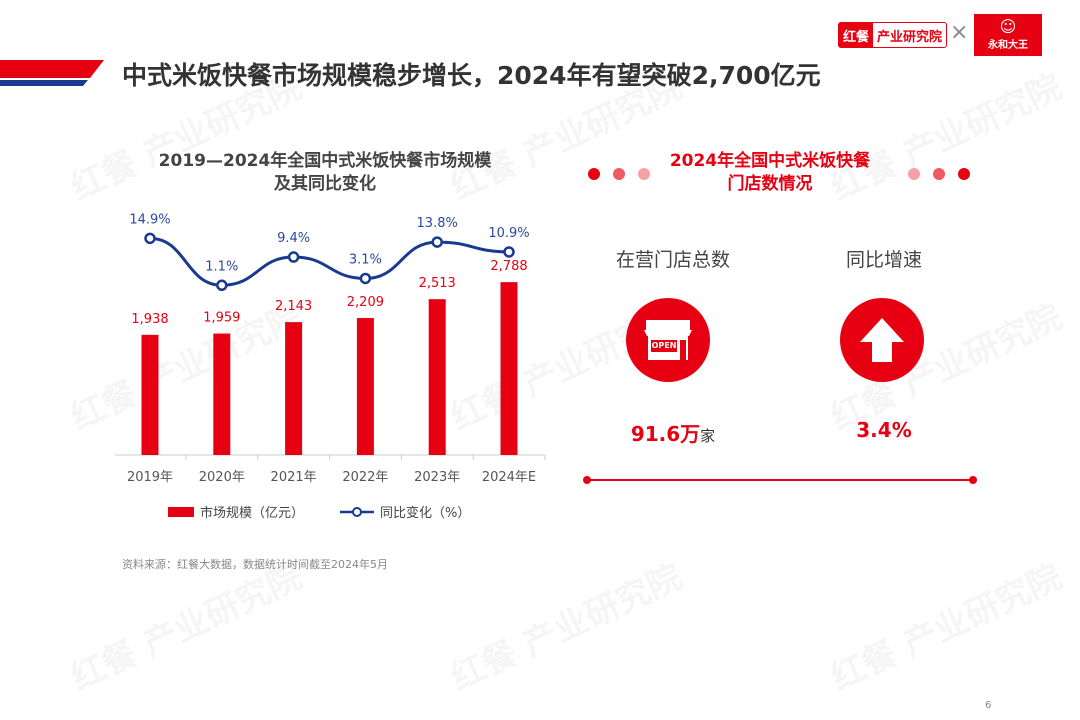 This screenshot has height=720, width=1080. What do you see at coordinates (255, 564) in the screenshot?
I see `source-note: 资料来源：红餐大数据，数据统计时间截至2024年5月` at bounding box center [255, 564].